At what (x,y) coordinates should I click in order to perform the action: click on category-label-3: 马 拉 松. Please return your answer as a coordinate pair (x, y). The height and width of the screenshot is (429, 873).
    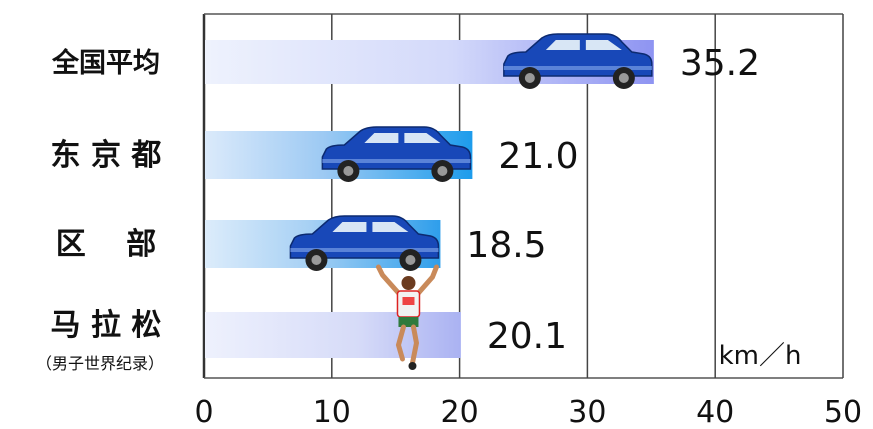
    Looking at the image, I should click on (106, 325).